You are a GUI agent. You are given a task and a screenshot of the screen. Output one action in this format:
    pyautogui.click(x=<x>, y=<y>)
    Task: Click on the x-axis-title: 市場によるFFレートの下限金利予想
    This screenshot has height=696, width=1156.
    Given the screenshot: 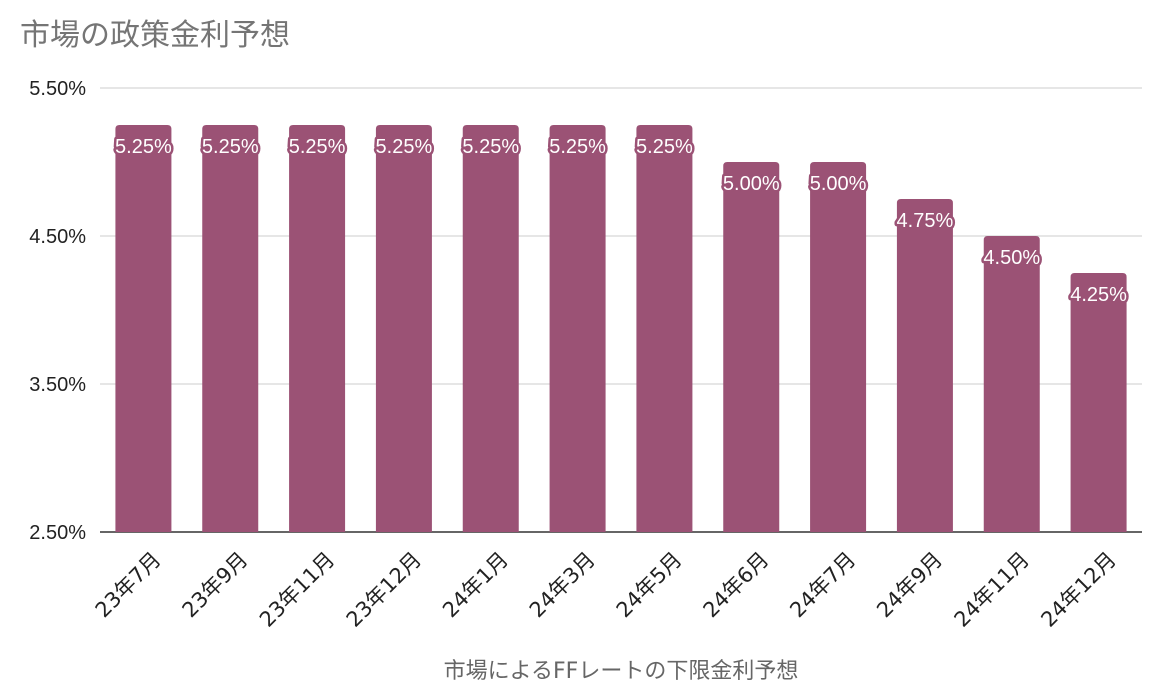 What is the action you would take?
    pyautogui.click(x=621, y=671)
    